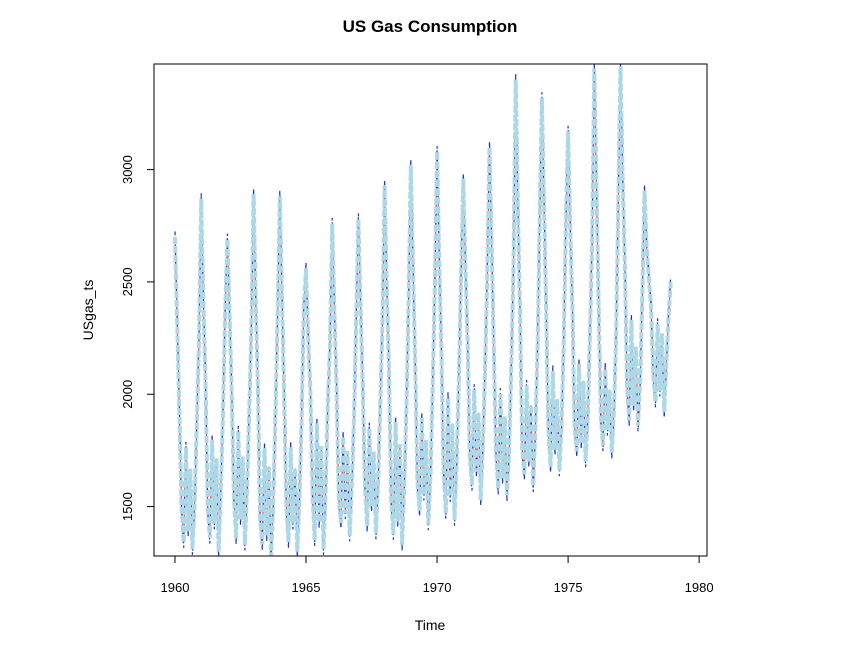 This screenshot has width=850, height=660. Describe the element at coordinates (699, 587) in the screenshot. I see `x-tick-label: 1980` at that location.